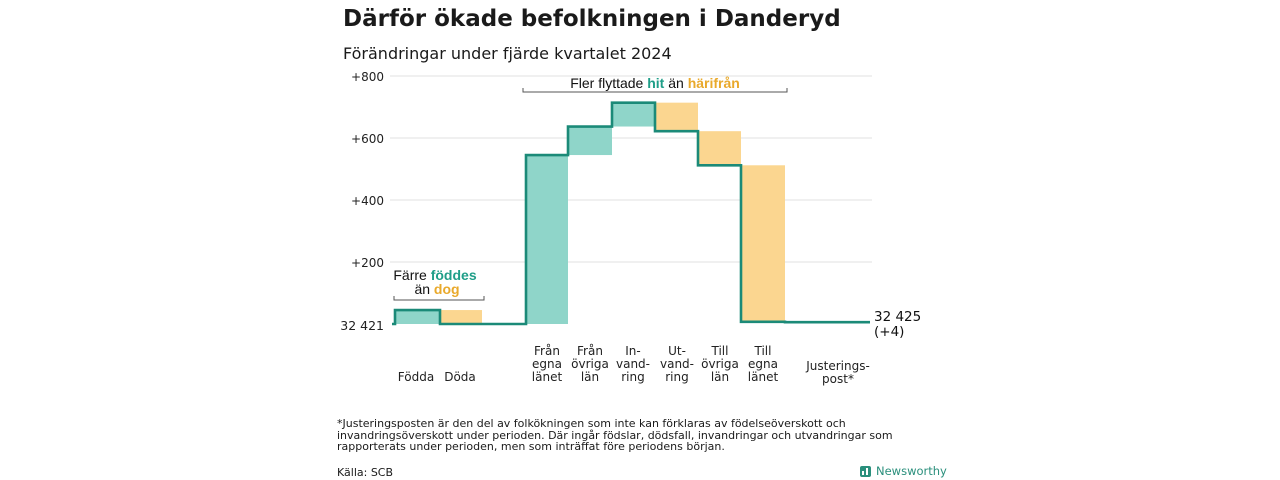 This screenshot has height=480, width=1280. Describe the element at coordinates (632, 351) in the screenshot. I see `category-label-line: In-` at that location.